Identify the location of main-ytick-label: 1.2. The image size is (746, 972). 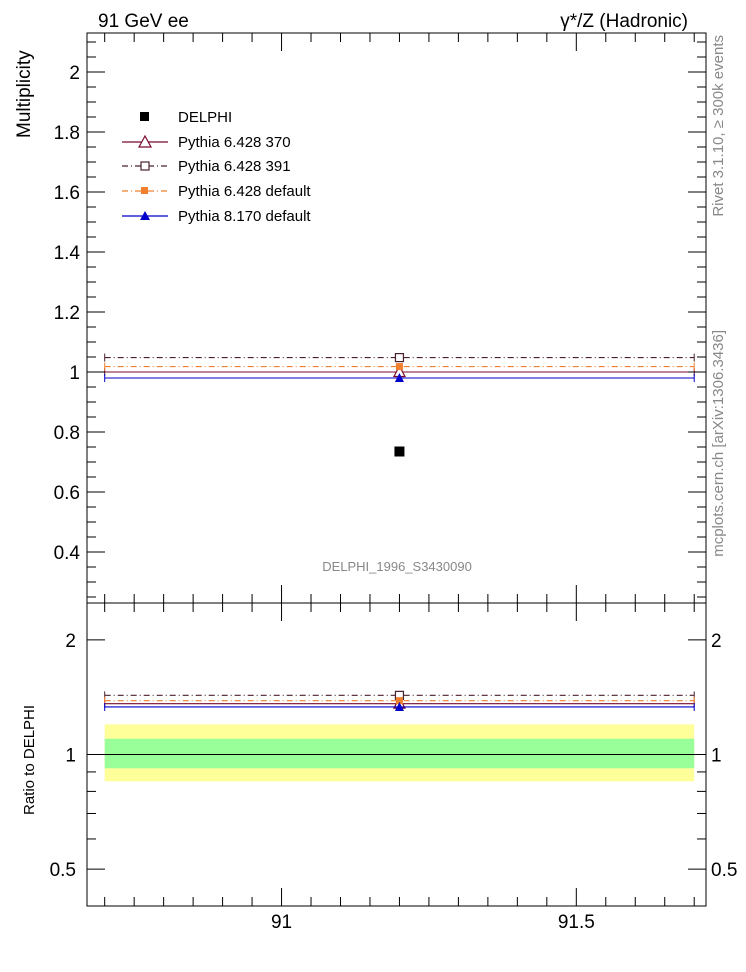
(67, 313).